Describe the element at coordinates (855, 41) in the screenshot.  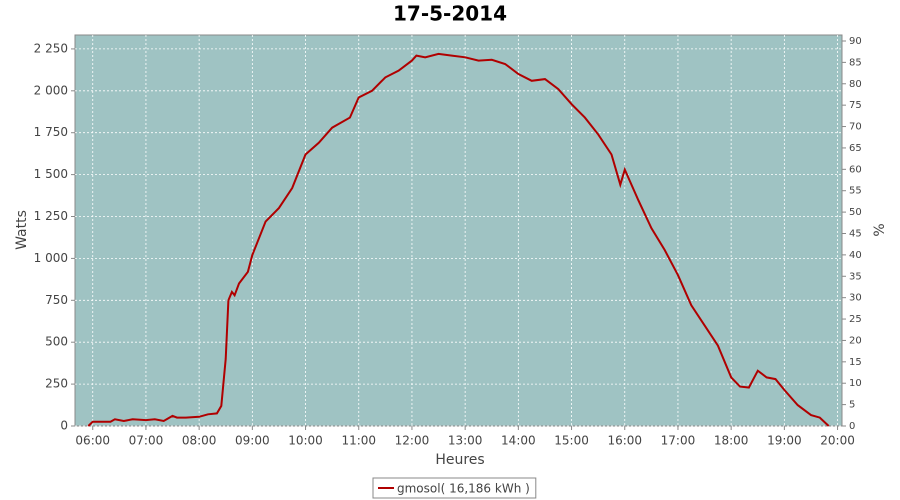
I see `y2-tick-label: 90` at that location.